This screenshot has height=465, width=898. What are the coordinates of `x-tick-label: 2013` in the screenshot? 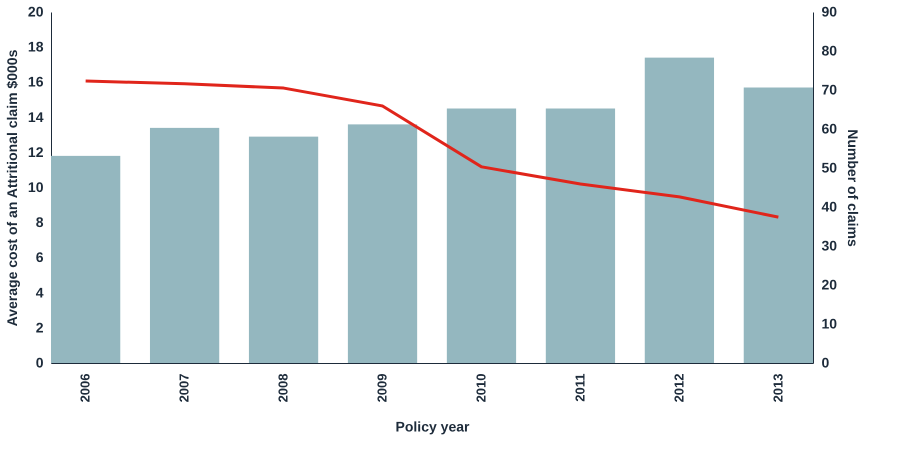 It's located at (778, 388).